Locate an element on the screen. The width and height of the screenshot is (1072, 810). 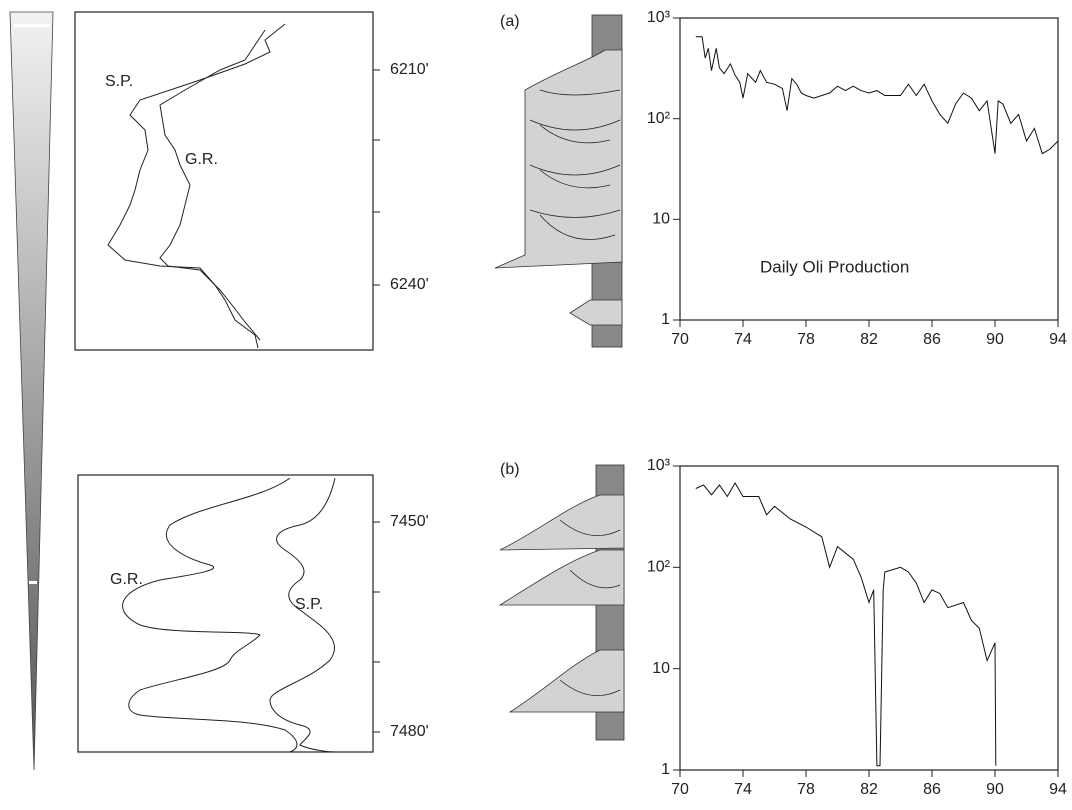
plot-frame is located at coordinates (869, 618).